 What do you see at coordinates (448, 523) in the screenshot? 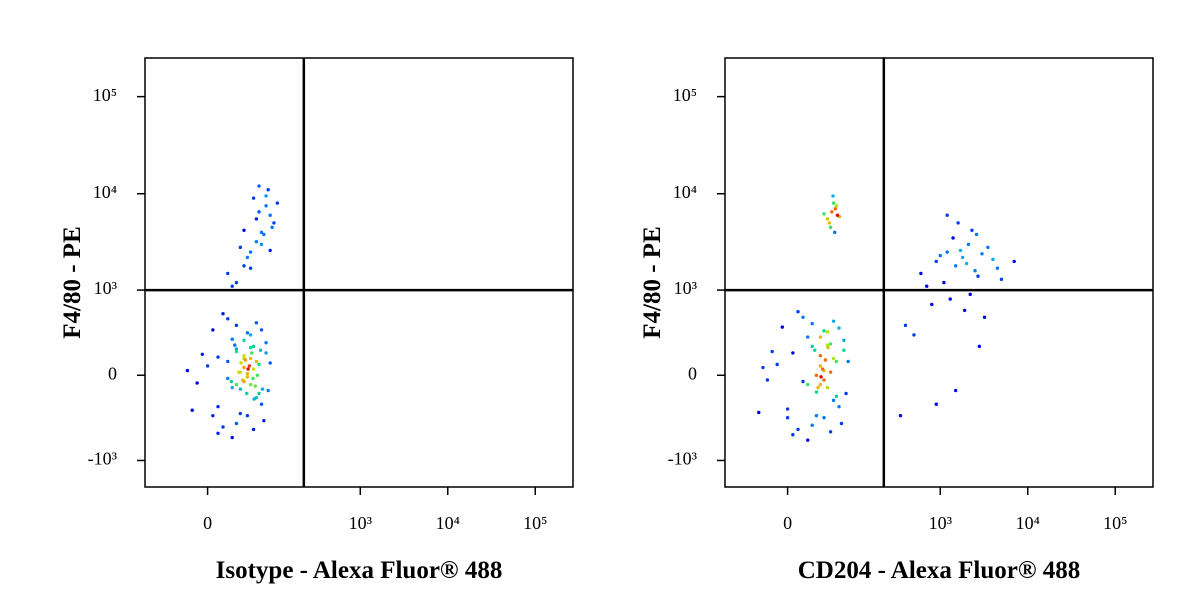
I see `x-tick-label: 10⁴` at bounding box center [448, 523].